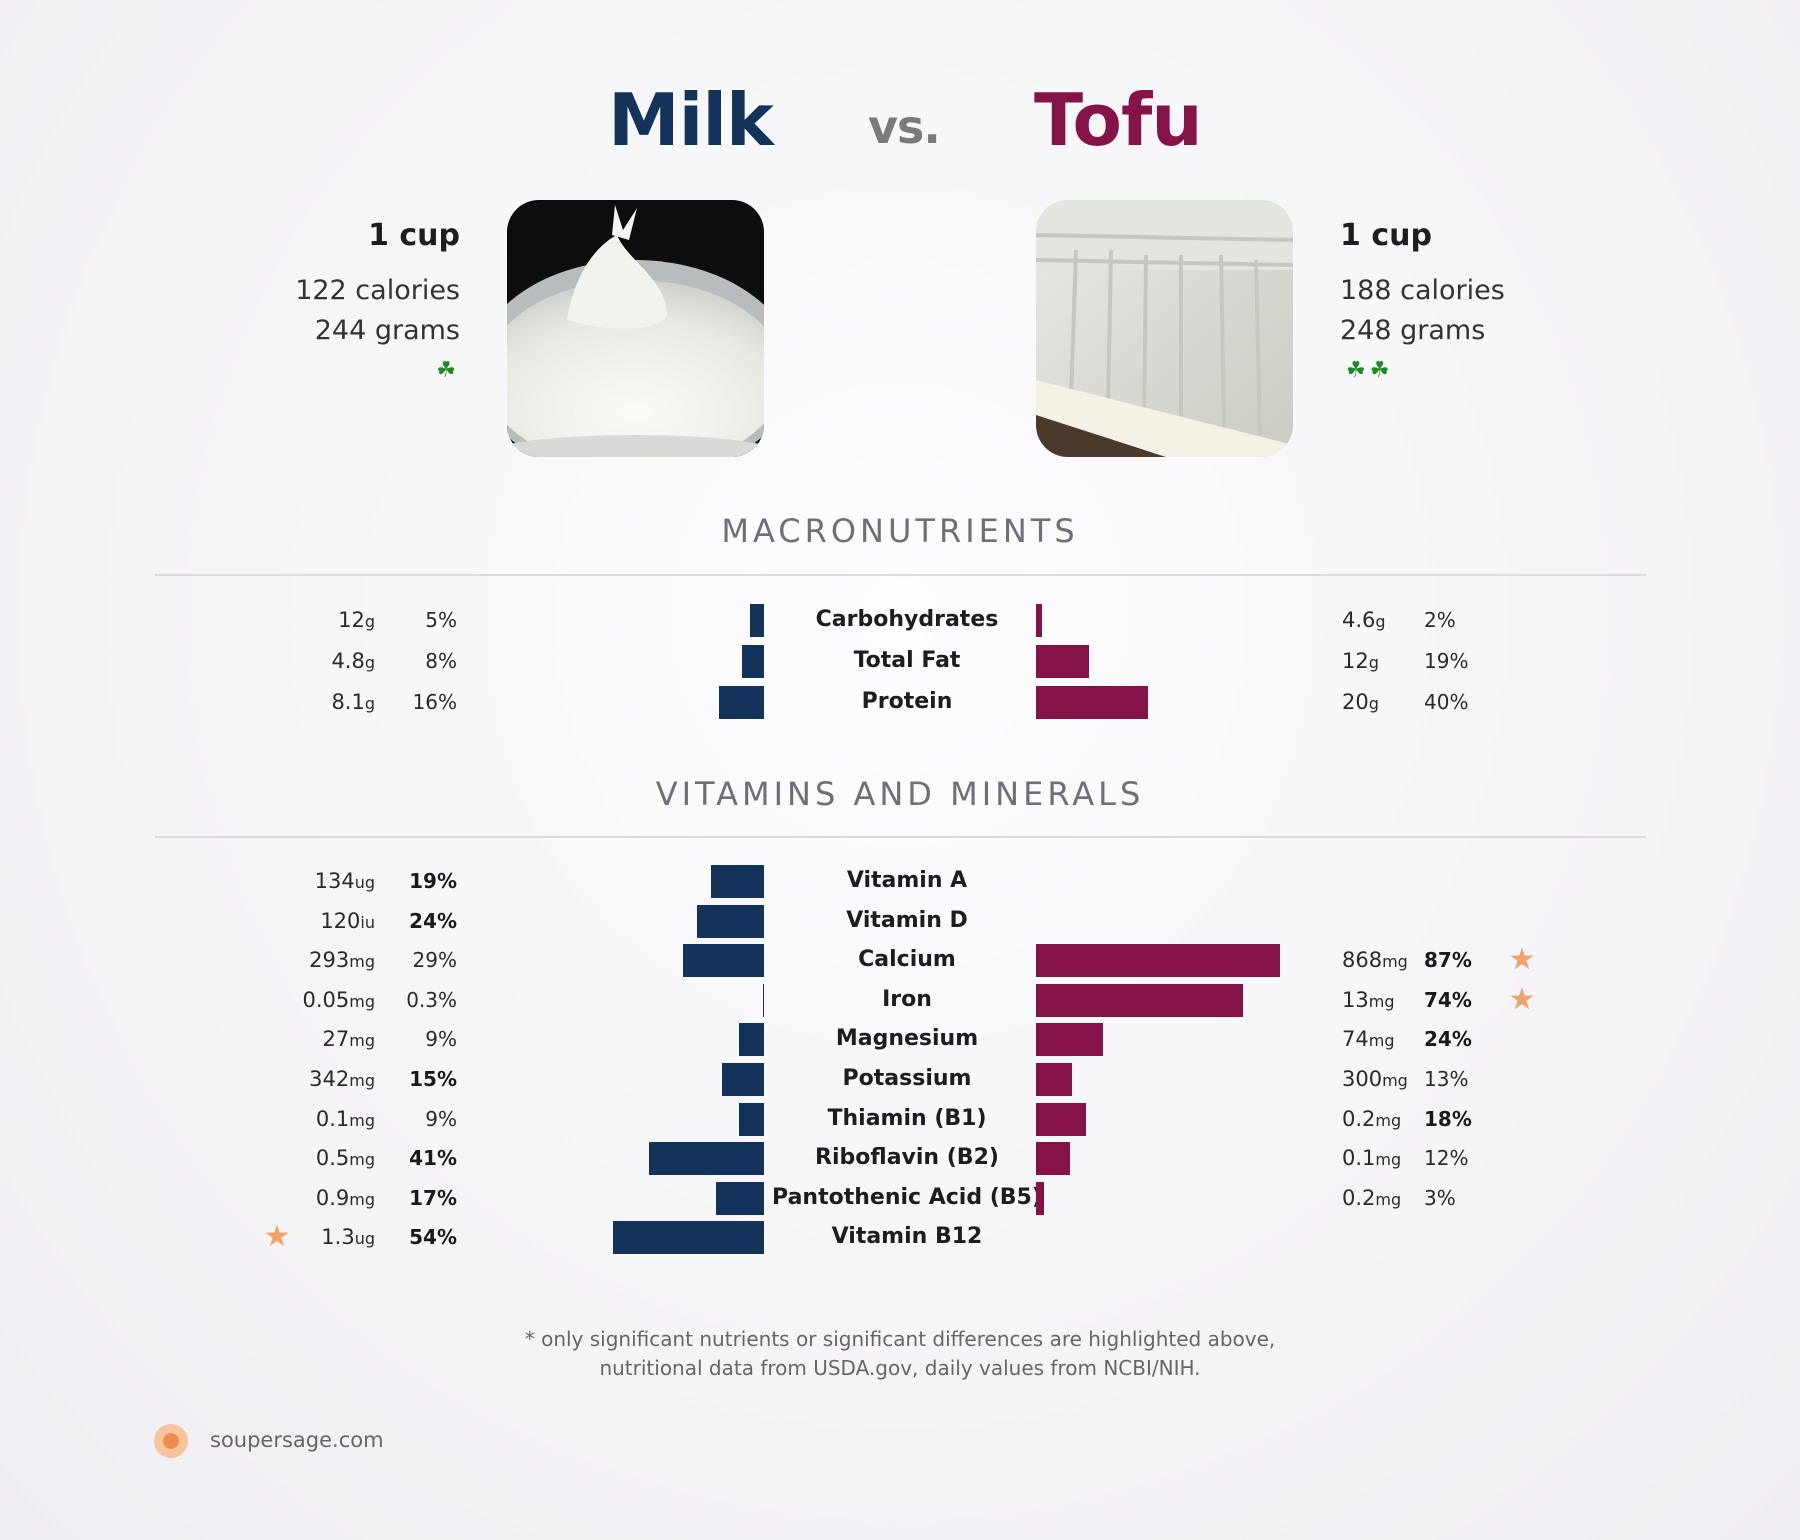 The image size is (1800, 1540). I want to click on milk-bar-iron, so click(763, 1000).